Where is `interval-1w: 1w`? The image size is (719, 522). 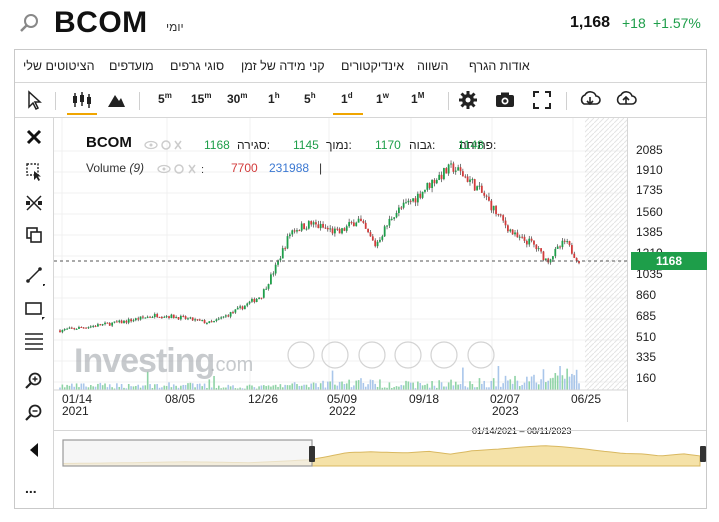 interval-1w: 1w is located at coordinates (382, 98).